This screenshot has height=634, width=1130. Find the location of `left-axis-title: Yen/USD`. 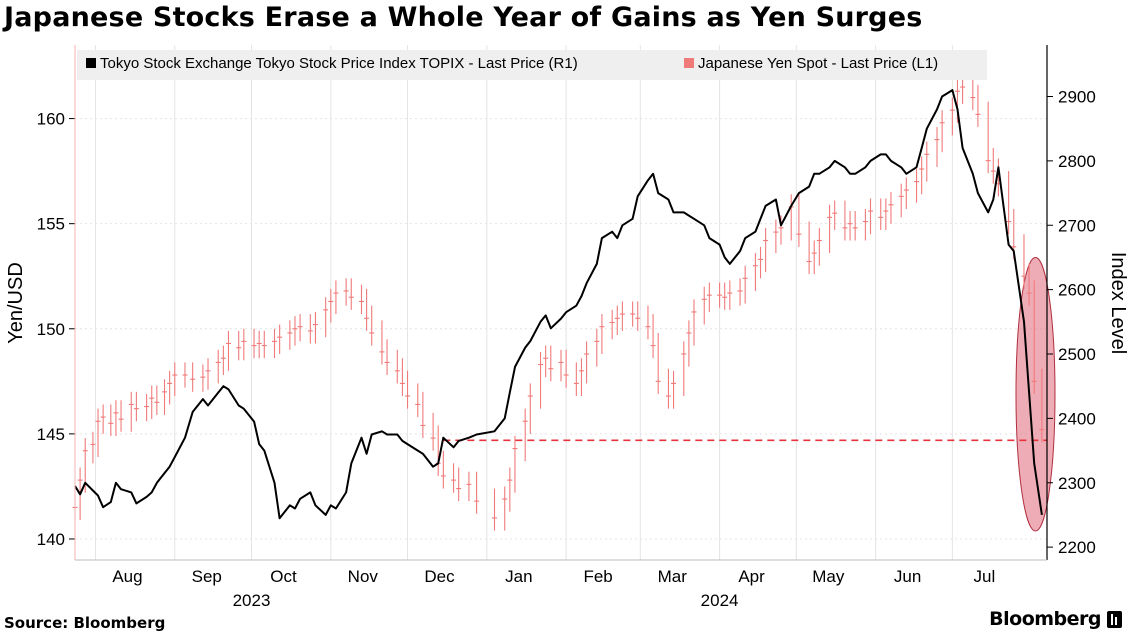

left-axis-title: Yen/USD is located at coordinates (16, 303).